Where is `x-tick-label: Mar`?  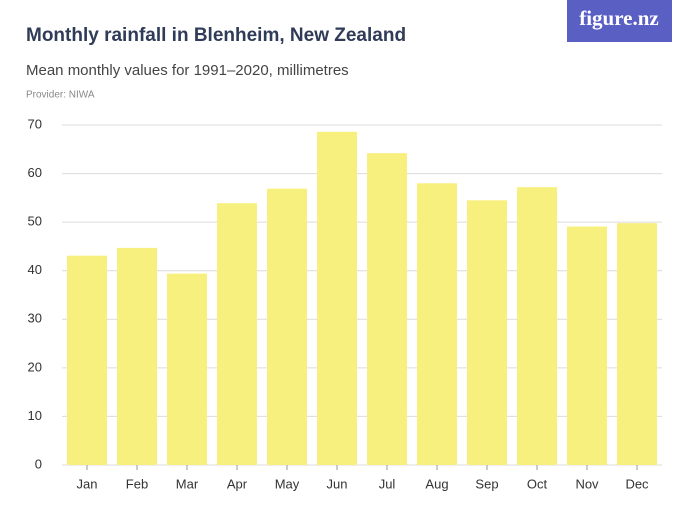 x-tick-label: Mar is located at coordinates (187, 483).